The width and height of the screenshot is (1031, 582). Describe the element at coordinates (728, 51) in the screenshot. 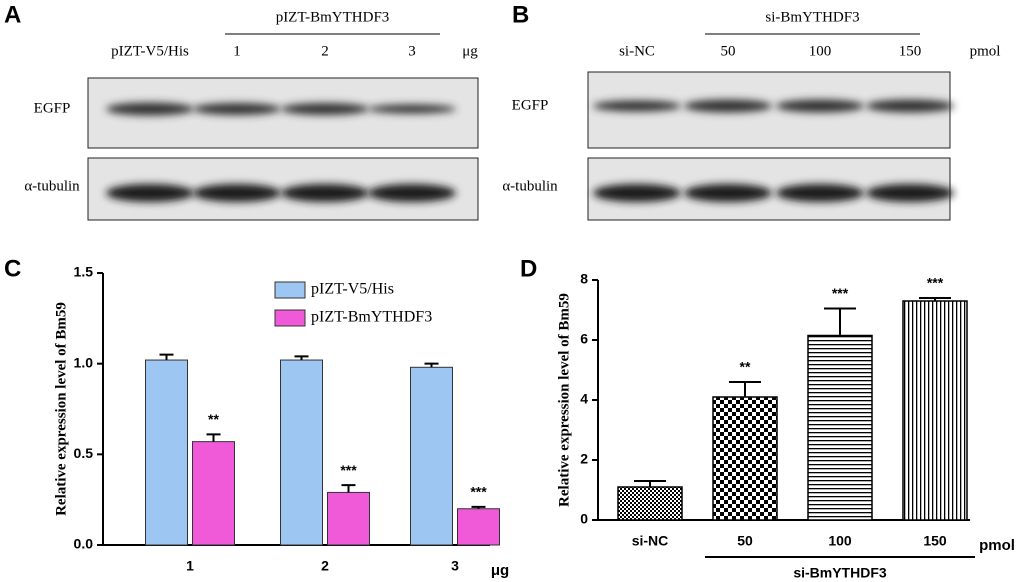

I see `lane-label: 50` at that location.